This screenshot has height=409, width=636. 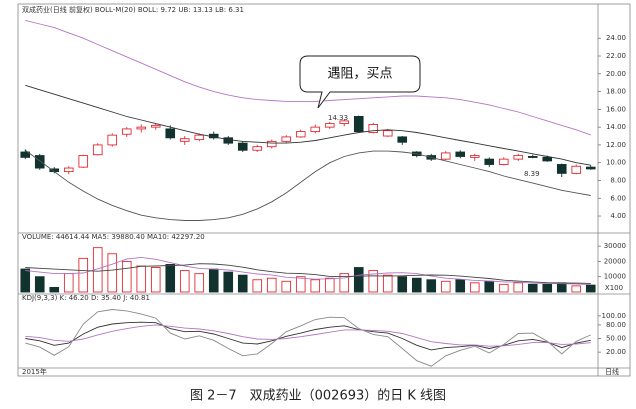 What do you see at coordinates (615, 261) in the screenshot?
I see `y-tick-label: 20000` at bounding box center [615, 261].